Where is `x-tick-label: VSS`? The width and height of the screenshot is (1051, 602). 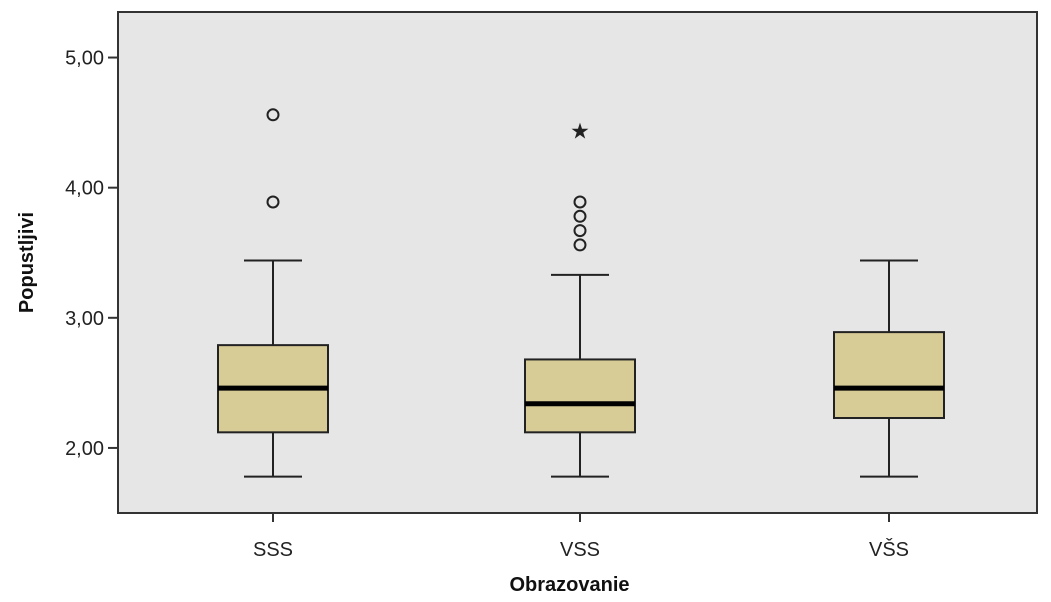 x-tick-label: VSS is located at coordinates (580, 550).